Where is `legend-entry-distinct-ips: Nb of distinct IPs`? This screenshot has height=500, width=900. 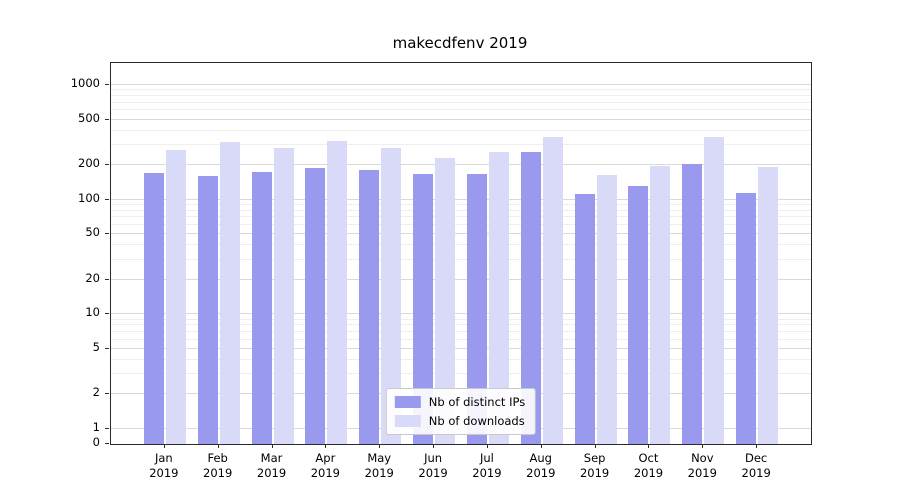
legend-entry-distinct-ips: Nb of distinct IPs is located at coordinates (460, 402).